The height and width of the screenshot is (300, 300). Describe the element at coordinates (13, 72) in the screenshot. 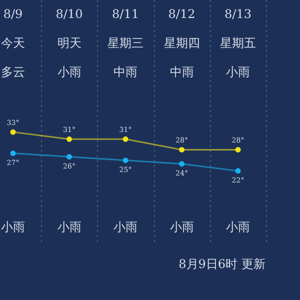

I see `text: 多云` at that location.